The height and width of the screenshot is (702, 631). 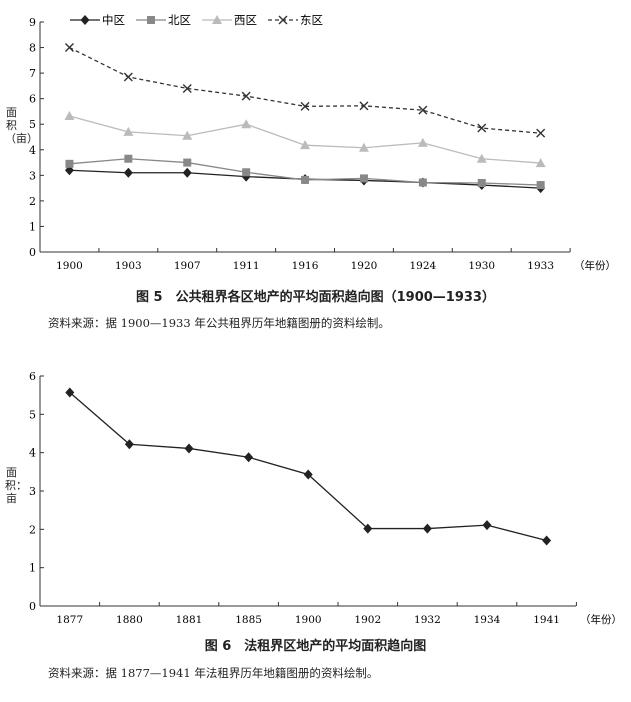 I want to click on chart1-y-tick-label: 8, so click(x=32, y=48).